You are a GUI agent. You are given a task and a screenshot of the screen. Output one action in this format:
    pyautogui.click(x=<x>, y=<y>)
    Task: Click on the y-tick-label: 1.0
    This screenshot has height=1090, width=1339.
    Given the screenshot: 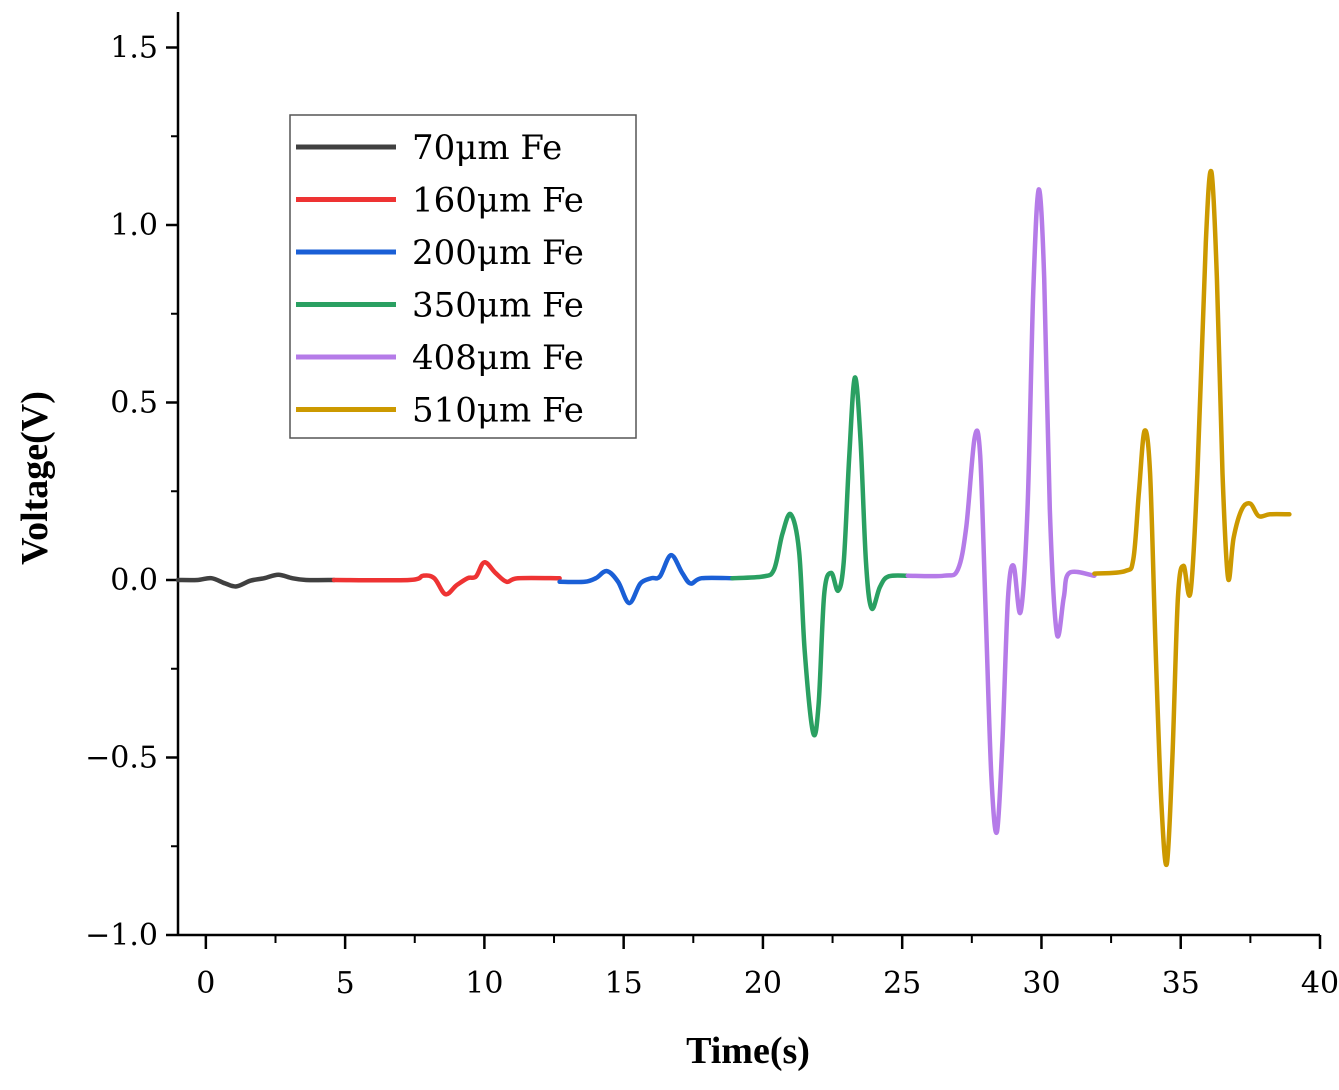 What is the action you would take?
    pyautogui.click(x=134, y=225)
    